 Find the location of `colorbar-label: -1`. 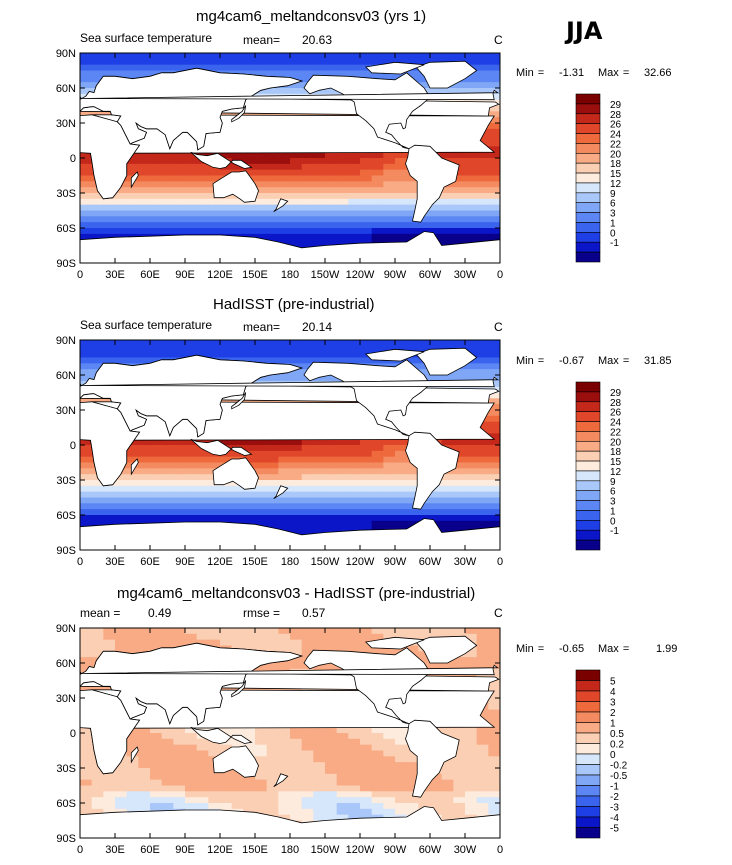

colorbar-label: -1 is located at coordinates (614, 787).